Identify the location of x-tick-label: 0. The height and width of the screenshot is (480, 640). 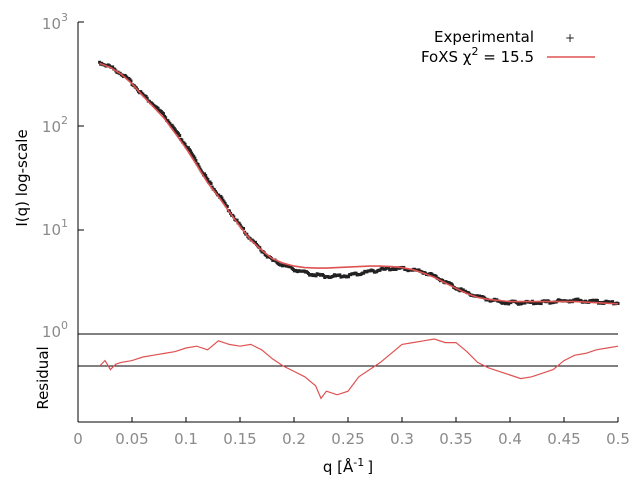
(78, 439).